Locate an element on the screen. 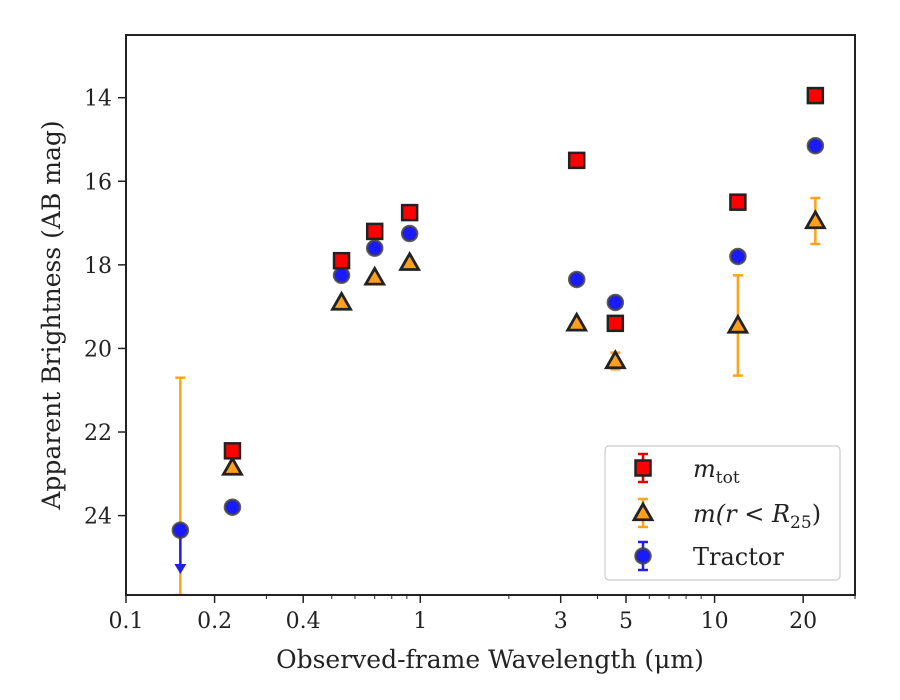 The width and height of the screenshot is (900, 700). y-axis-label: Apparent Brightness (AB mag) is located at coordinates (51, 315).